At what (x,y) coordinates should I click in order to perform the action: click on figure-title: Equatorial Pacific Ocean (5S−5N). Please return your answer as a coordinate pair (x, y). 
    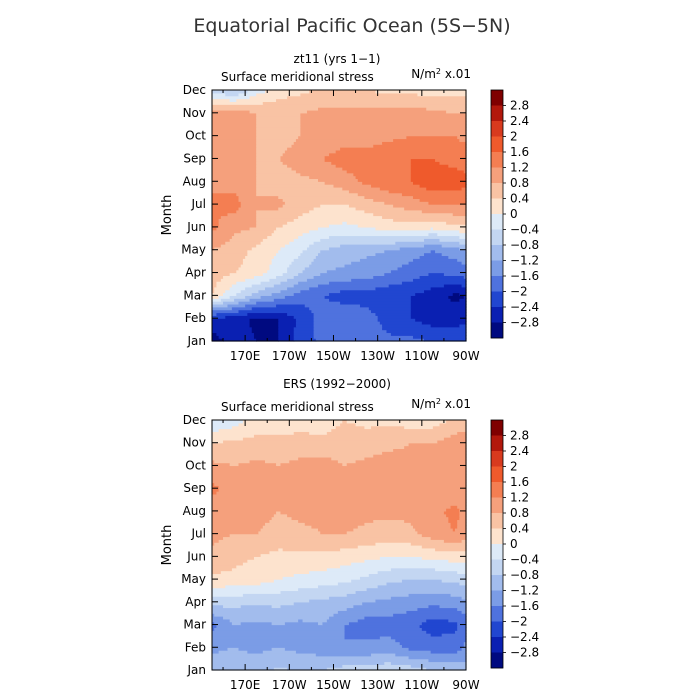
    Looking at the image, I should click on (351, 26).